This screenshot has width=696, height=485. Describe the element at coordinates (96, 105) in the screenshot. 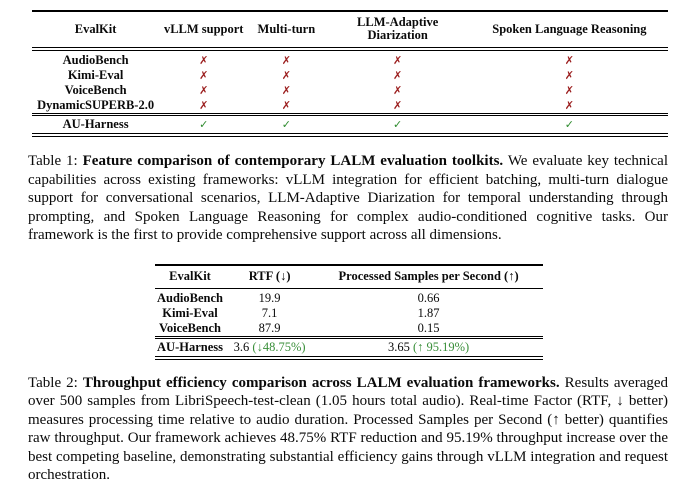

I see `evalkit-name: DynamicSUPERB-2.0` at that location.